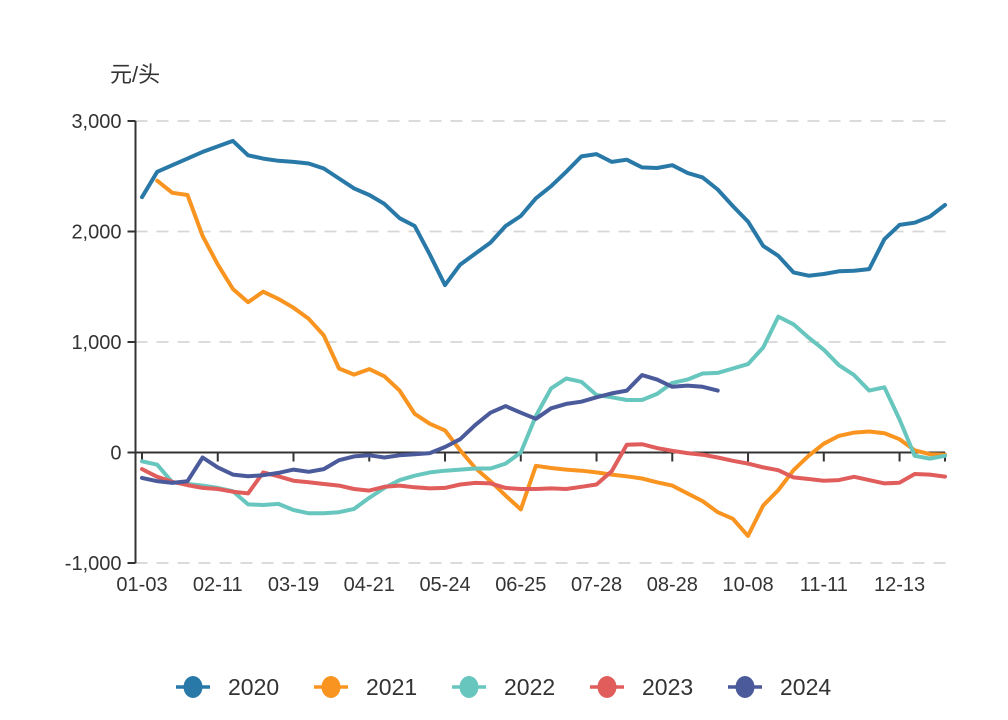  I want to click on legend-item-2023: 2023, so click(641, 687).